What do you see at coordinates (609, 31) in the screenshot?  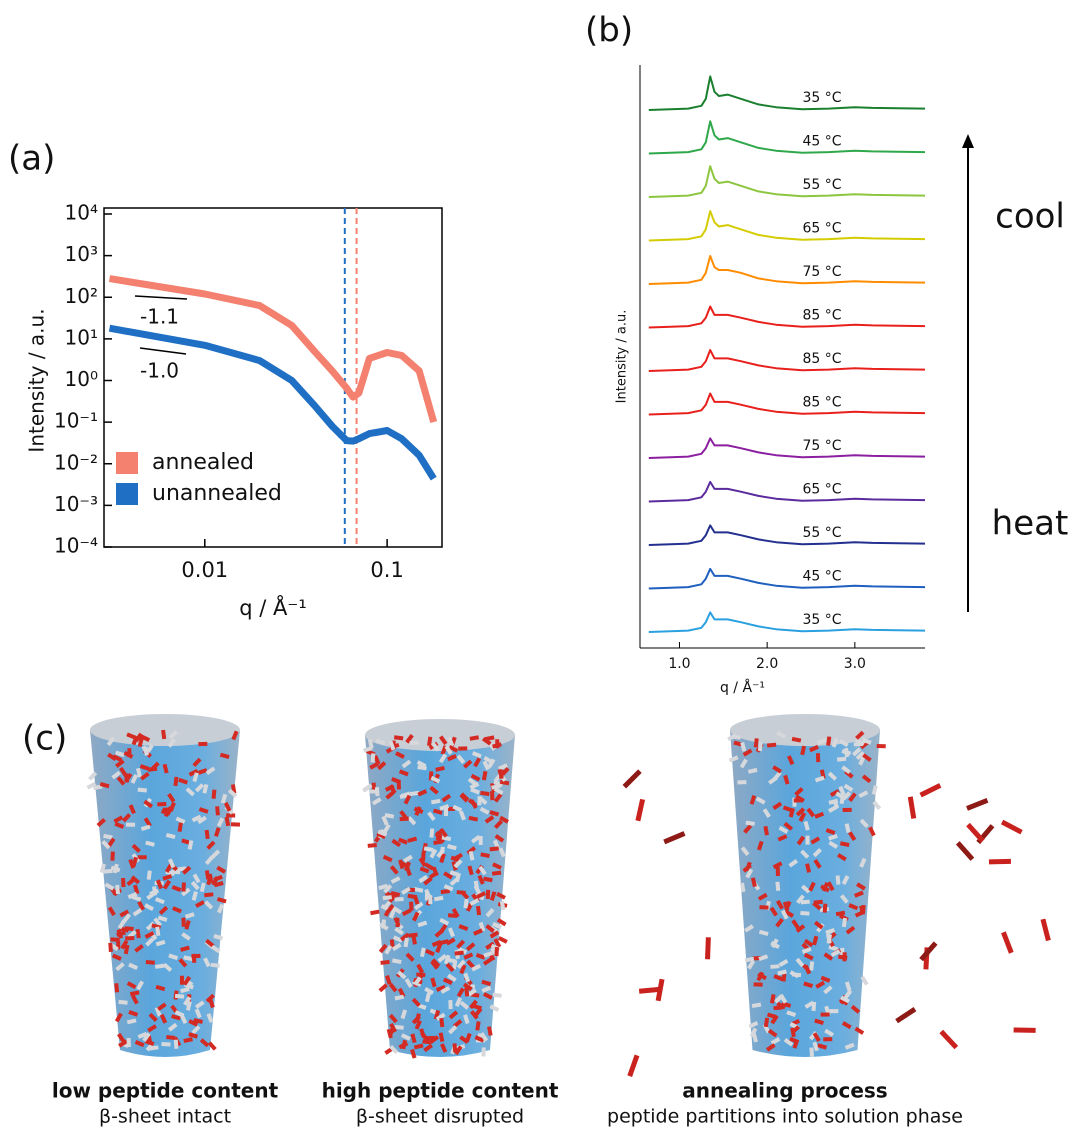 I see `panel-label: (b)` at bounding box center [609, 31].